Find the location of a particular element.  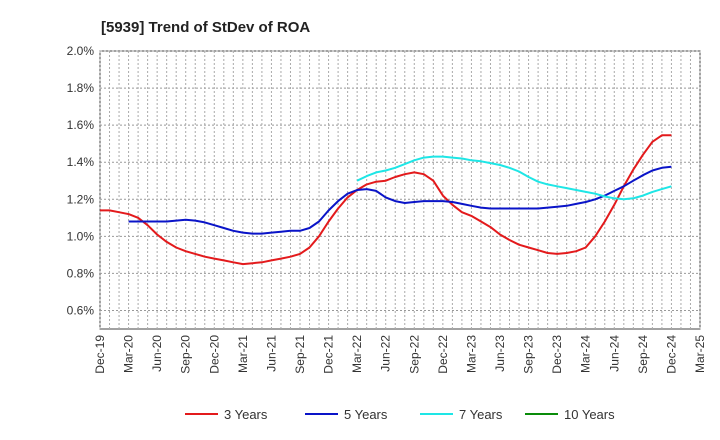

y-tick-label: 0.8% is located at coordinates (81, 273).